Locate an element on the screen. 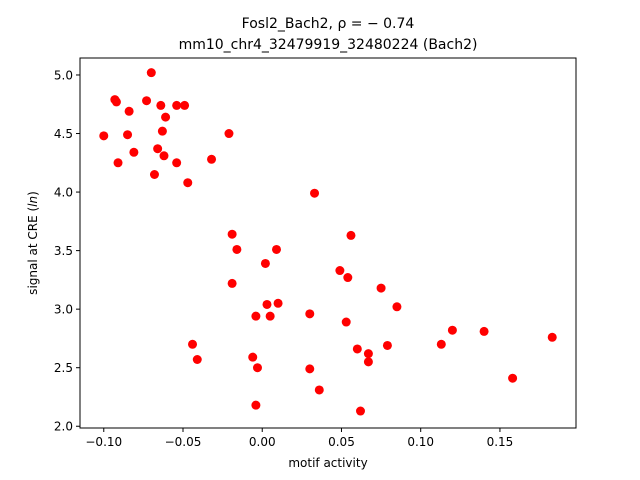  chart-title-line2: mm10_chr4_32479919_32480224 (Bach2) is located at coordinates (328, 45).